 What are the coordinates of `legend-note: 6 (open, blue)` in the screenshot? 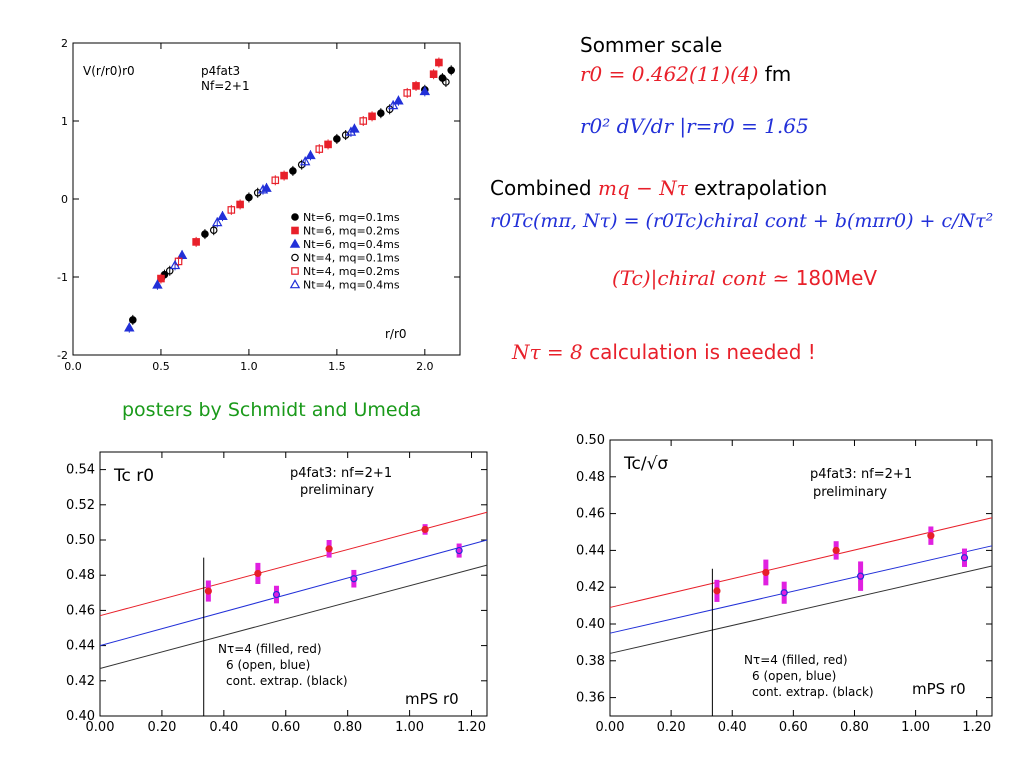 It's located at (268, 665).